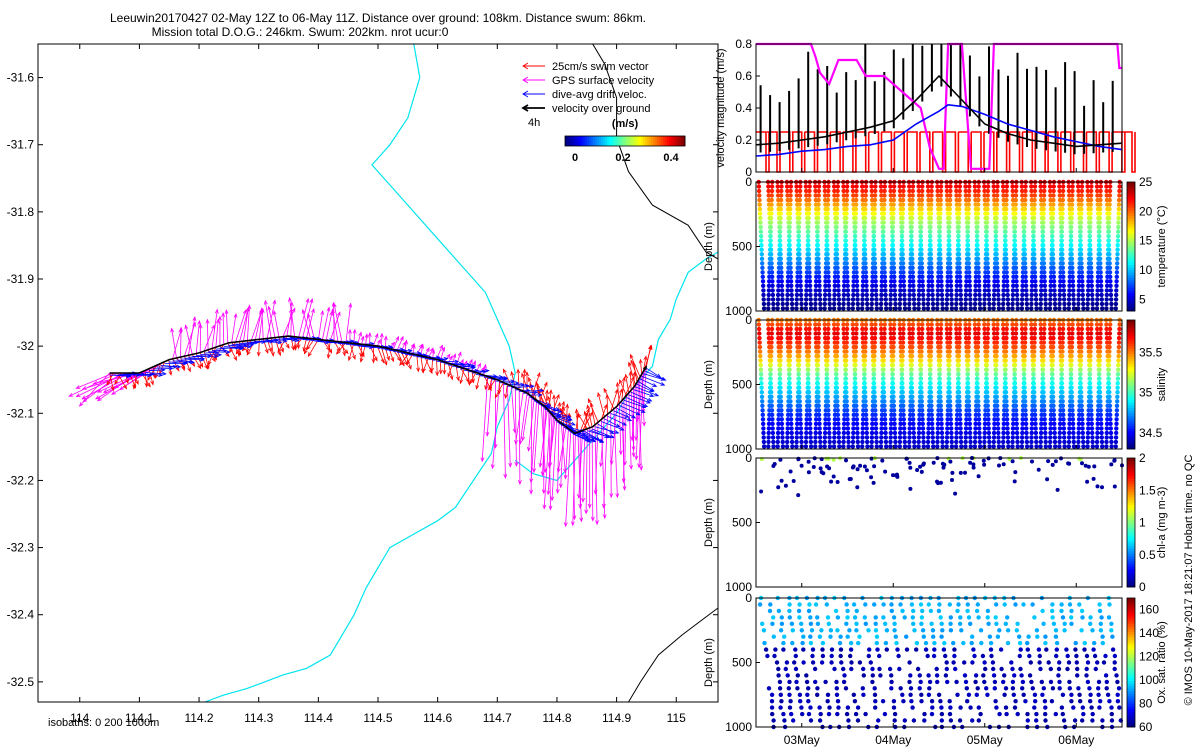 This screenshot has width=1200, height=750. Describe the element at coordinates (246, 325) in the screenshot. I see `gps-vector-shaft` at that location.